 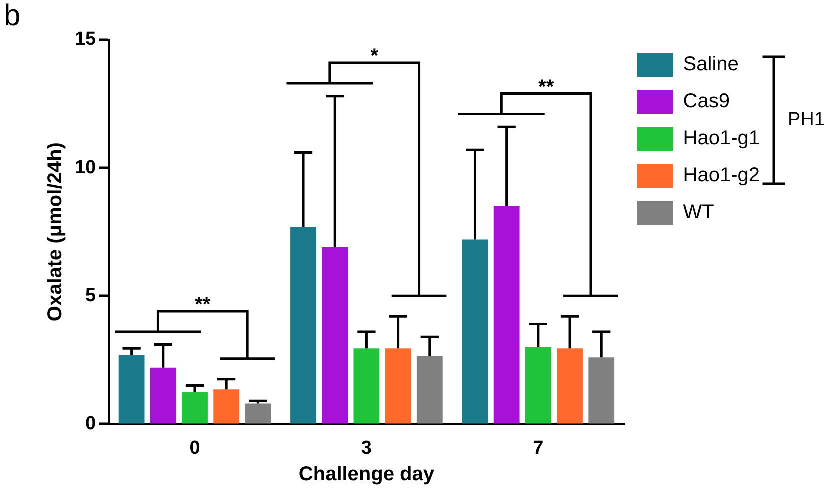 What do you see at coordinates (91, 295) in the screenshot?
I see `y-tick-label: 5` at bounding box center [91, 295].